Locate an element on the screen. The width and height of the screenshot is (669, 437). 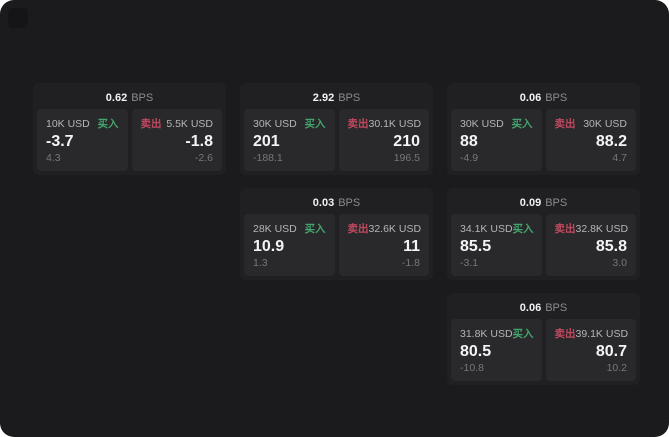
buy-price: -3.7 is located at coordinates (60, 141).